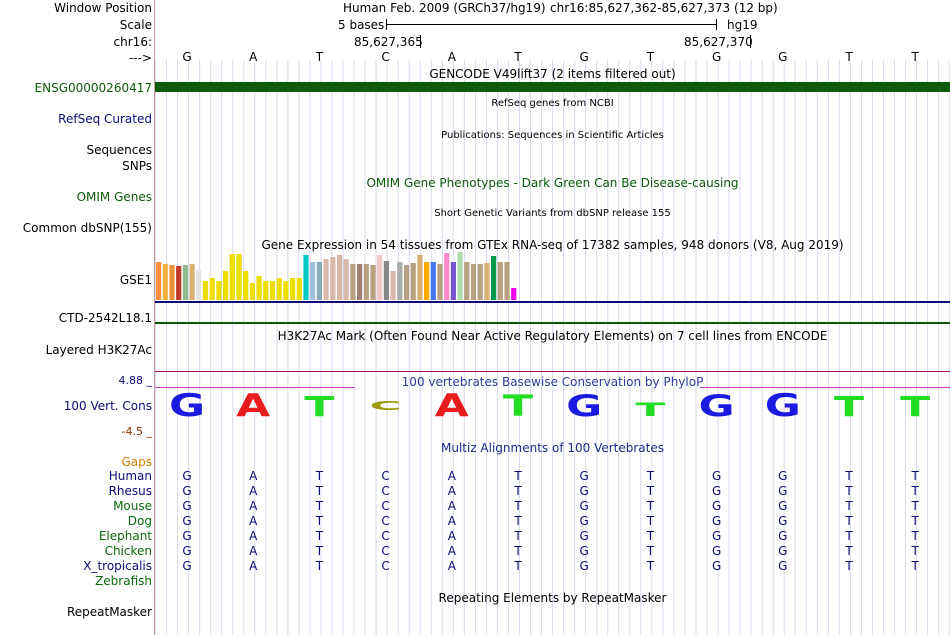  I want to click on species-name: Dog, so click(139, 521).